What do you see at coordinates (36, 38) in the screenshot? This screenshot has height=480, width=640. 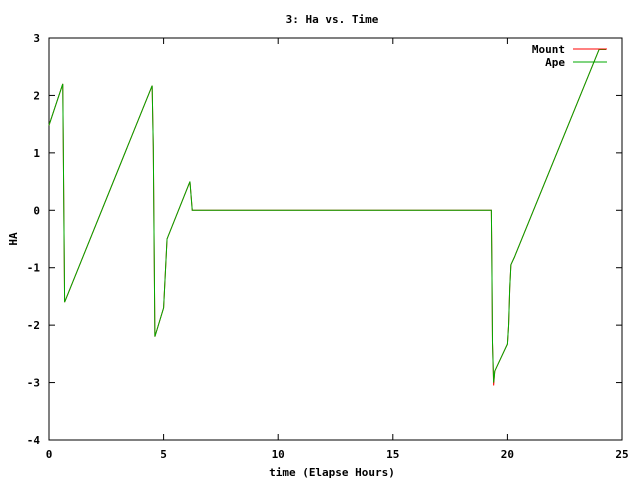 I see `y-tick-label: 3` at bounding box center [36, 38].